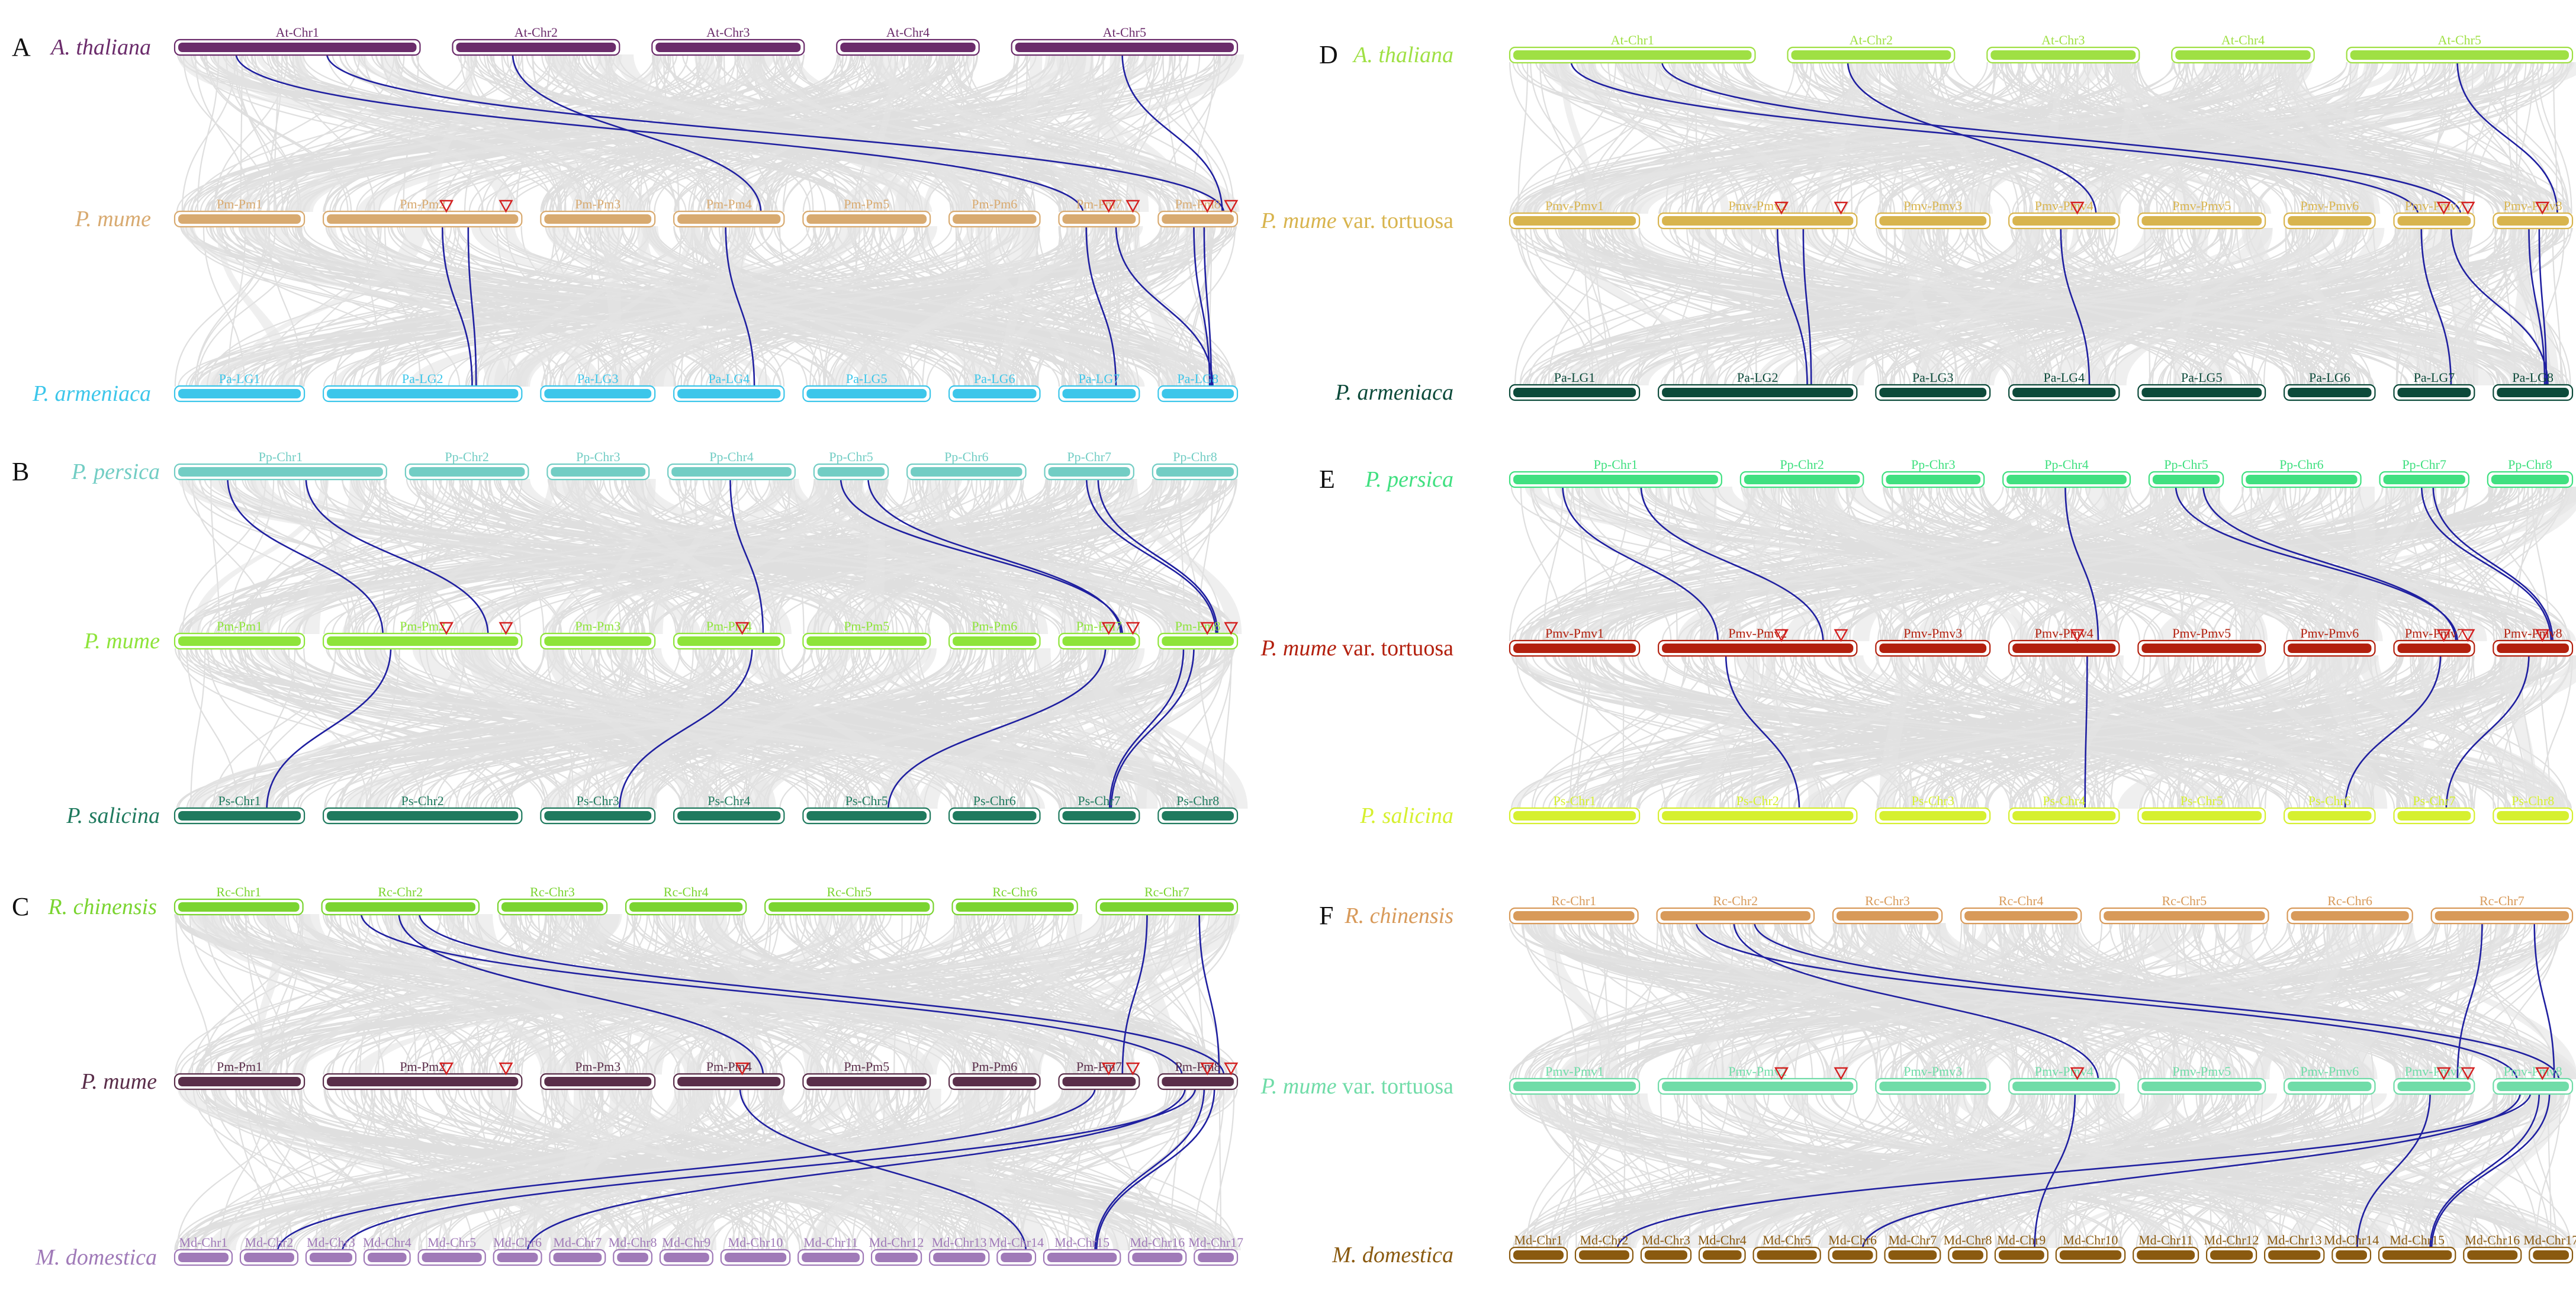 This screenshot has width=2576, height=1290. What do you see at coordinates (1633, 55) in the screenshot?
I see `chromosome-d-at-chr1` at bounding box center [1633, 55].